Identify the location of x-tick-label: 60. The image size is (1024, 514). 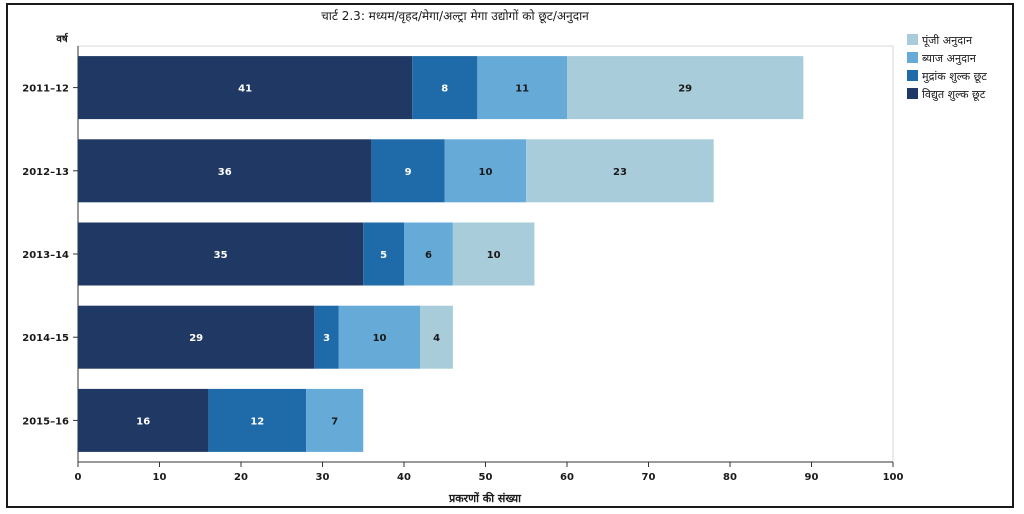
(567, 477).